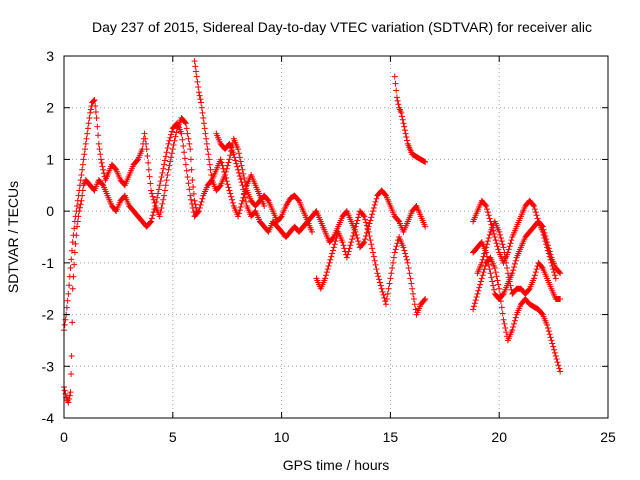 The height and width of the screenshot is (480, 640). I want to click on x-tick-label: 25, so click(608, 437).